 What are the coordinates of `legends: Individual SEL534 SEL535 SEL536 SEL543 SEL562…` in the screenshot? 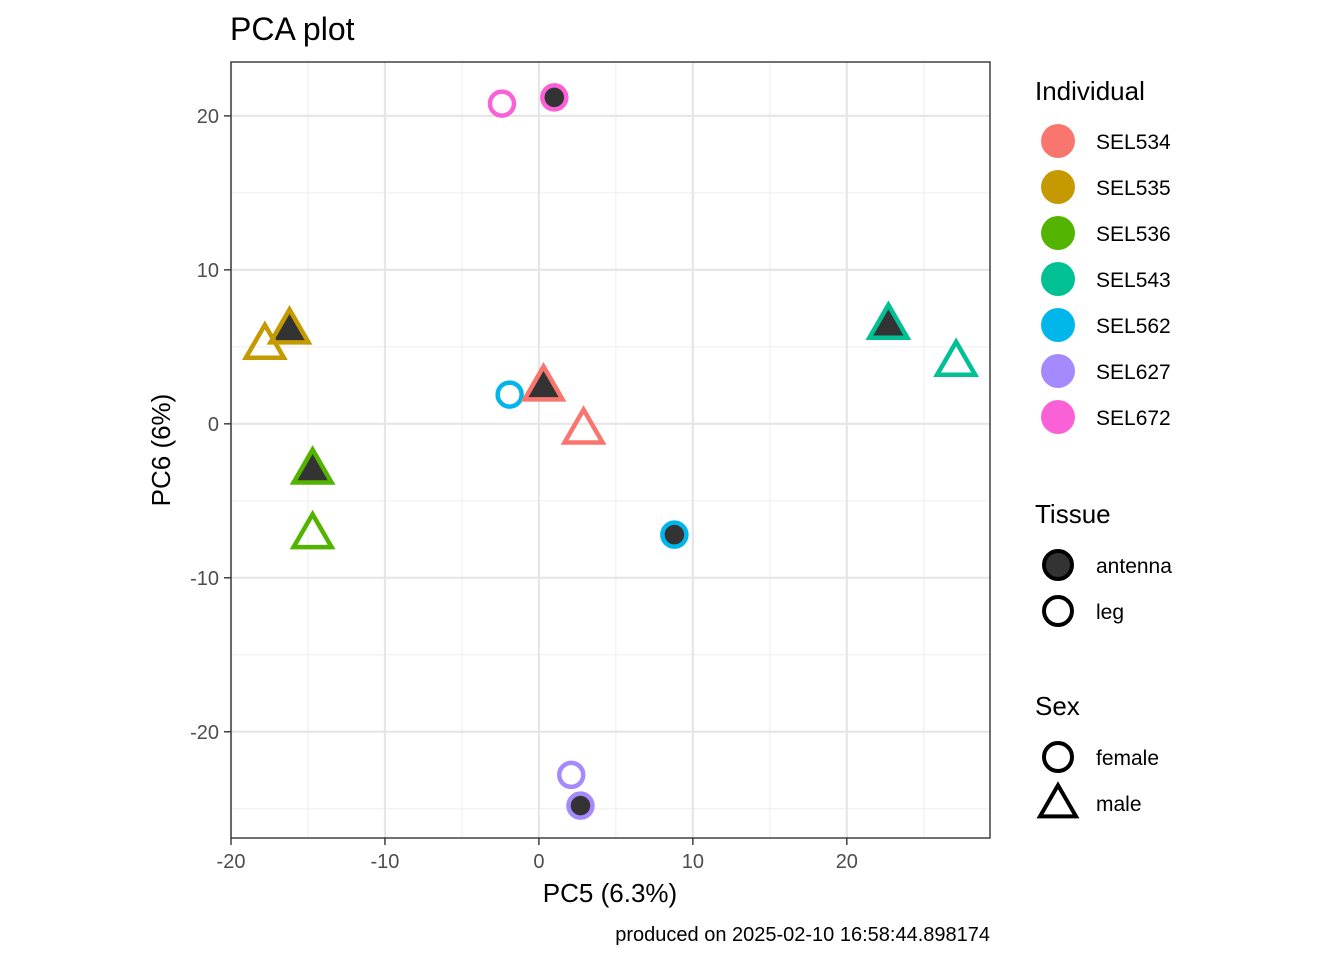 It's located at (1103, 447).